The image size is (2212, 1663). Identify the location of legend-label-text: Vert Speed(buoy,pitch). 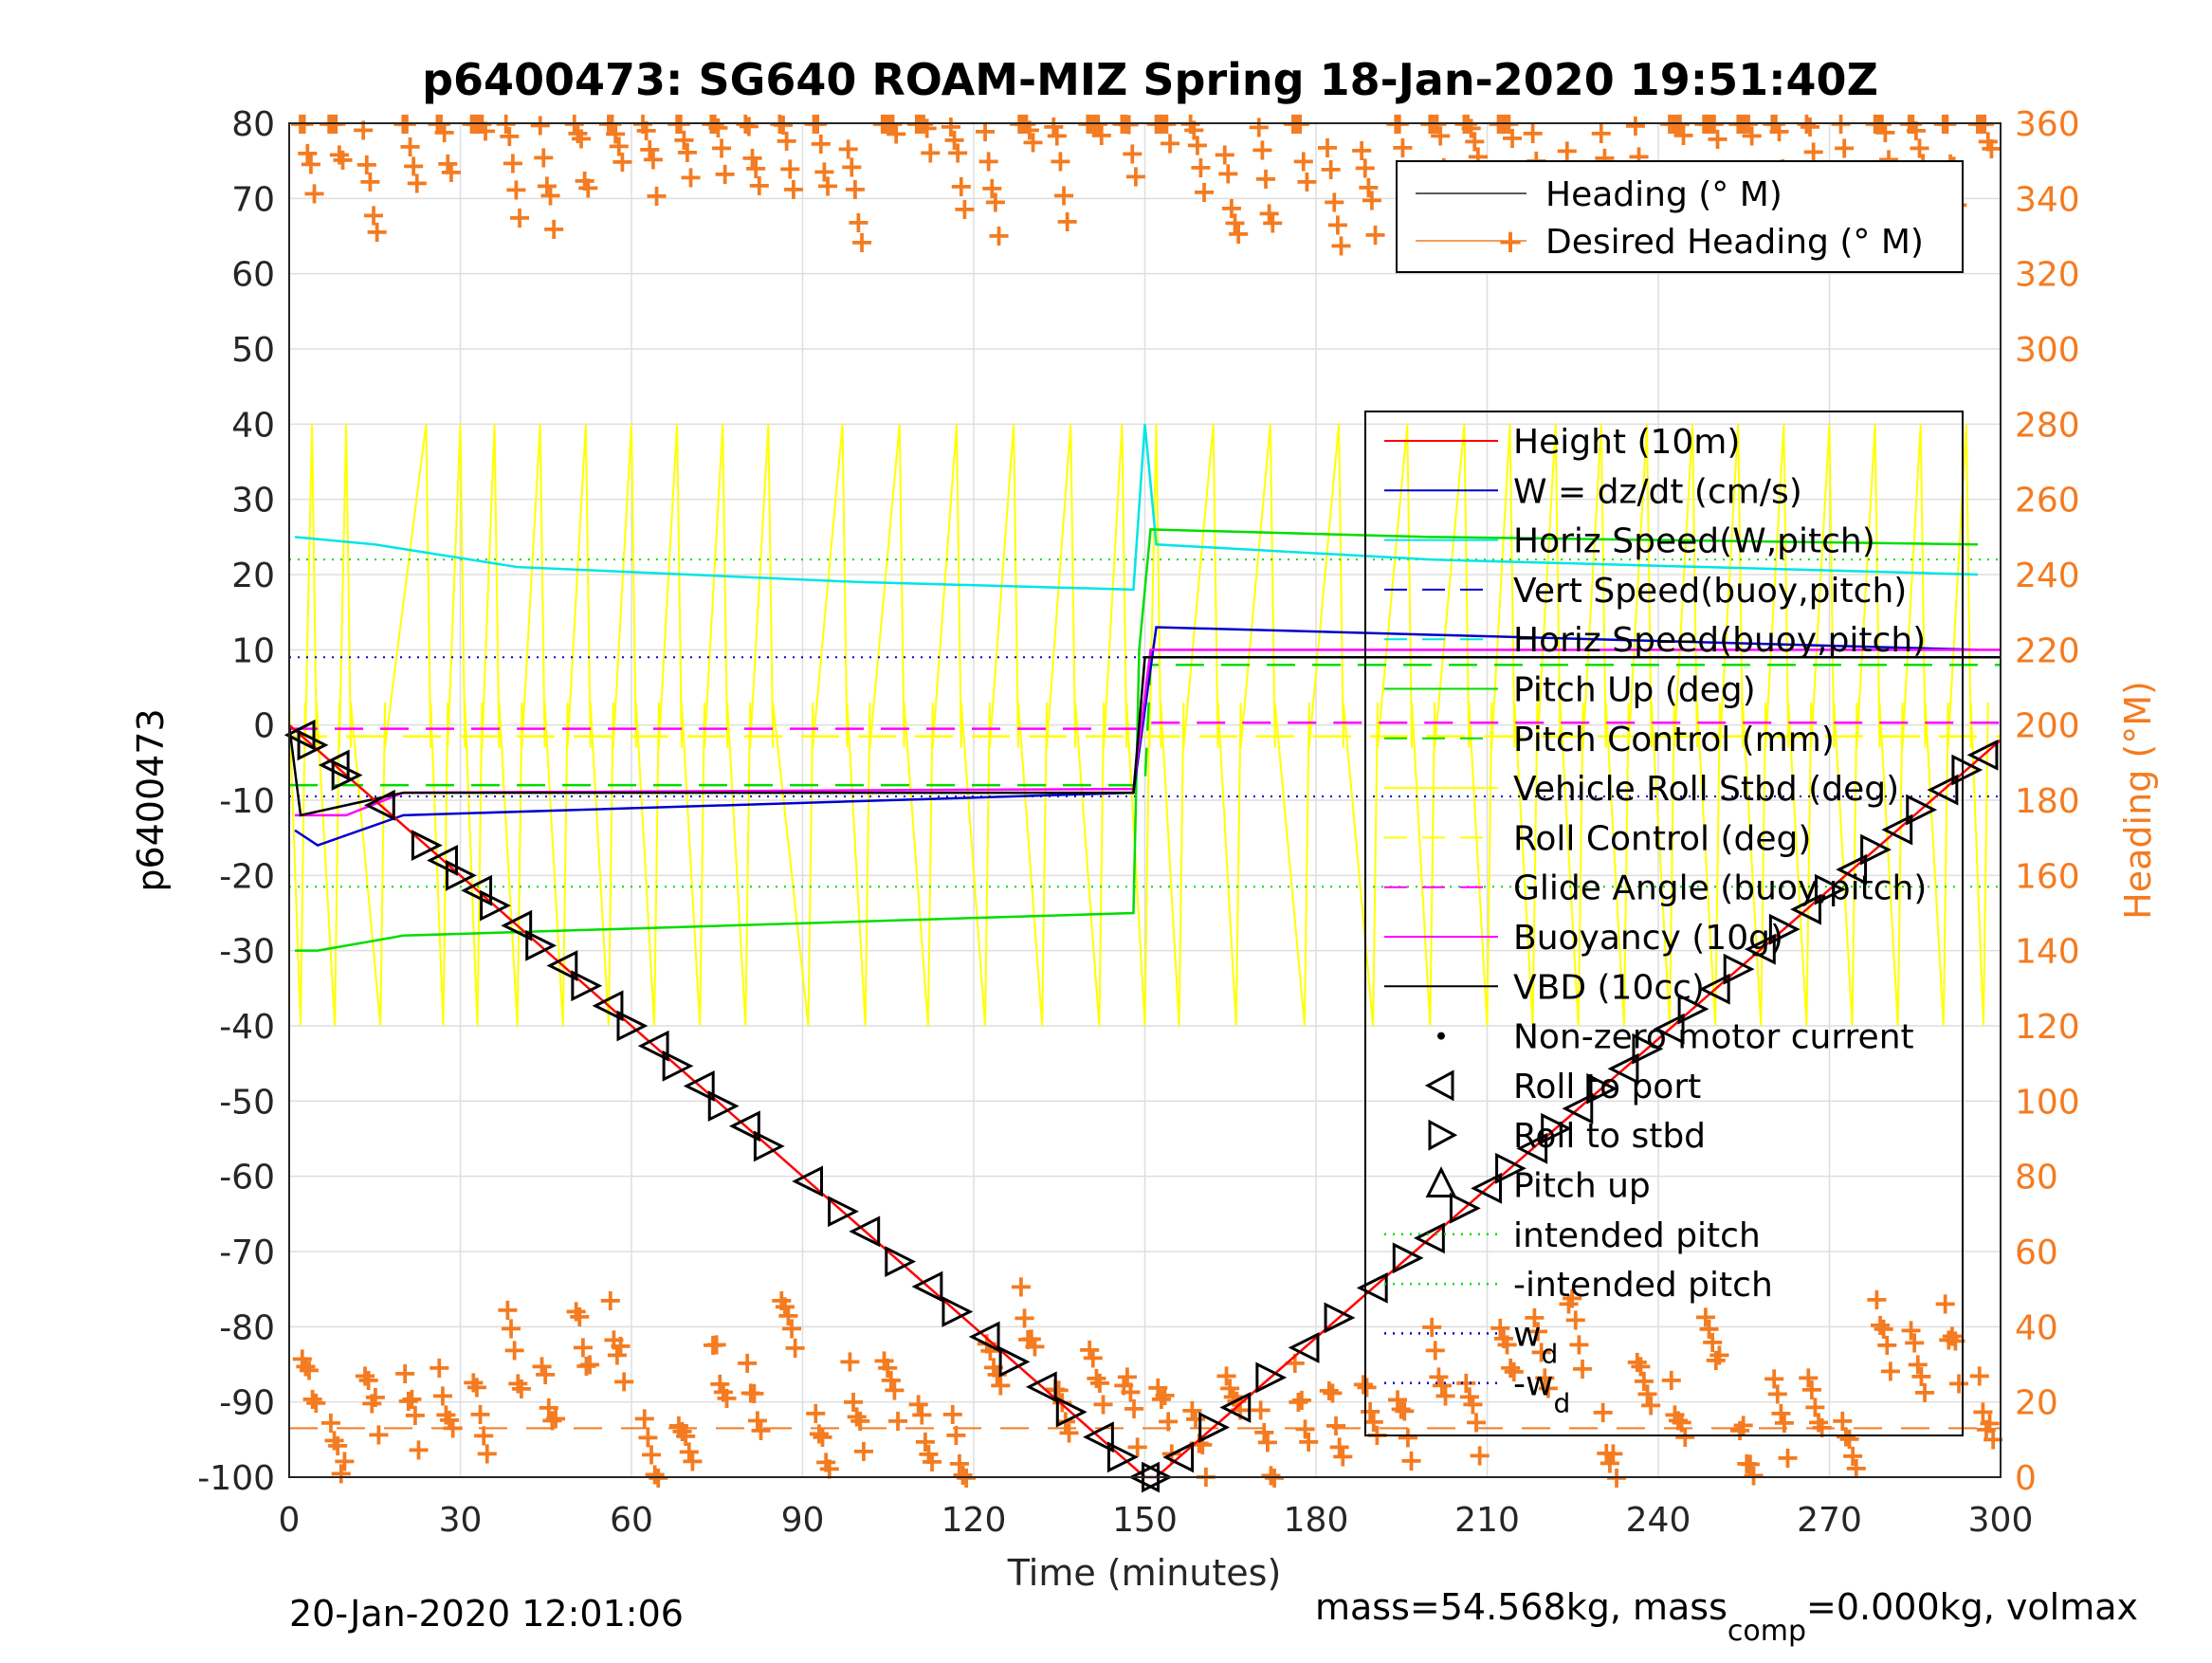
(1710, 591).